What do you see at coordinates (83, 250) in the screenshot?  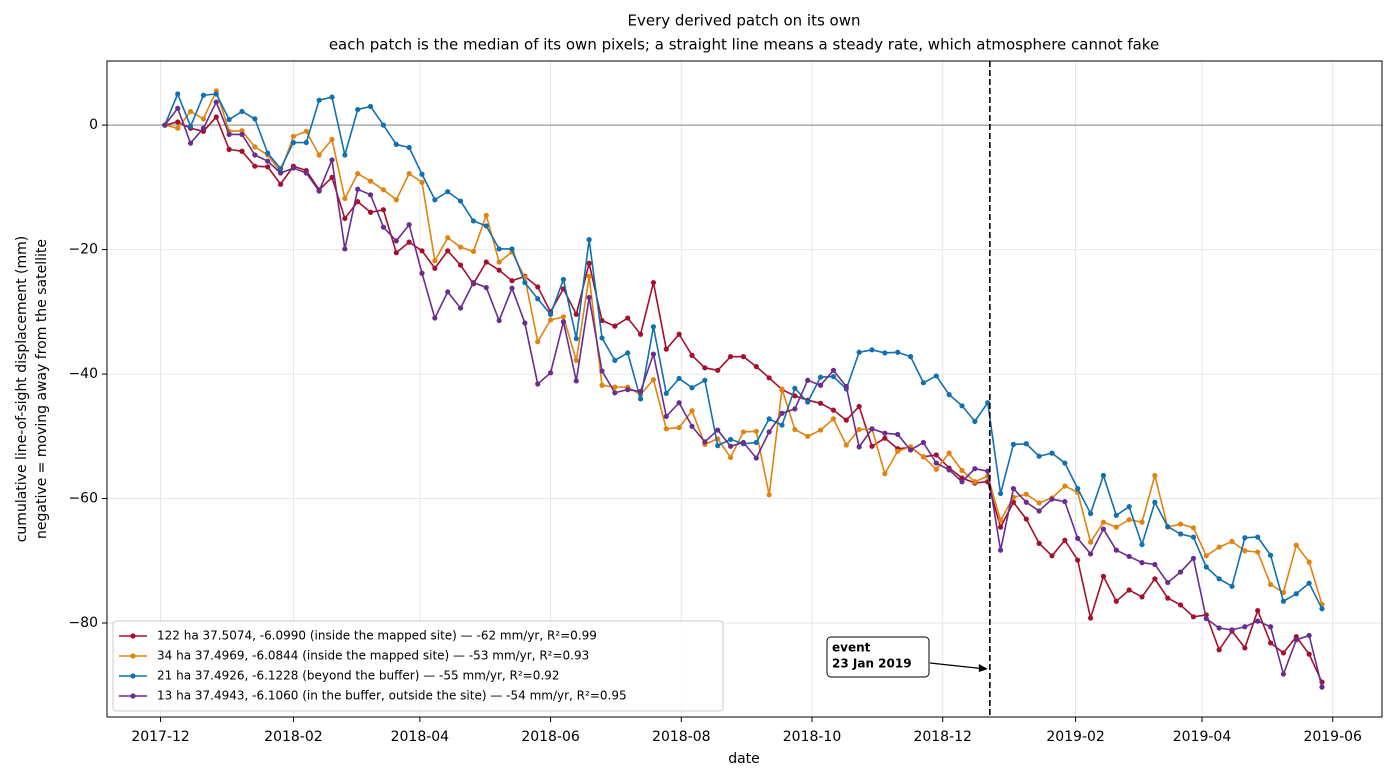 I see `y-tick-label: −20` at bounding box center [83, 250].